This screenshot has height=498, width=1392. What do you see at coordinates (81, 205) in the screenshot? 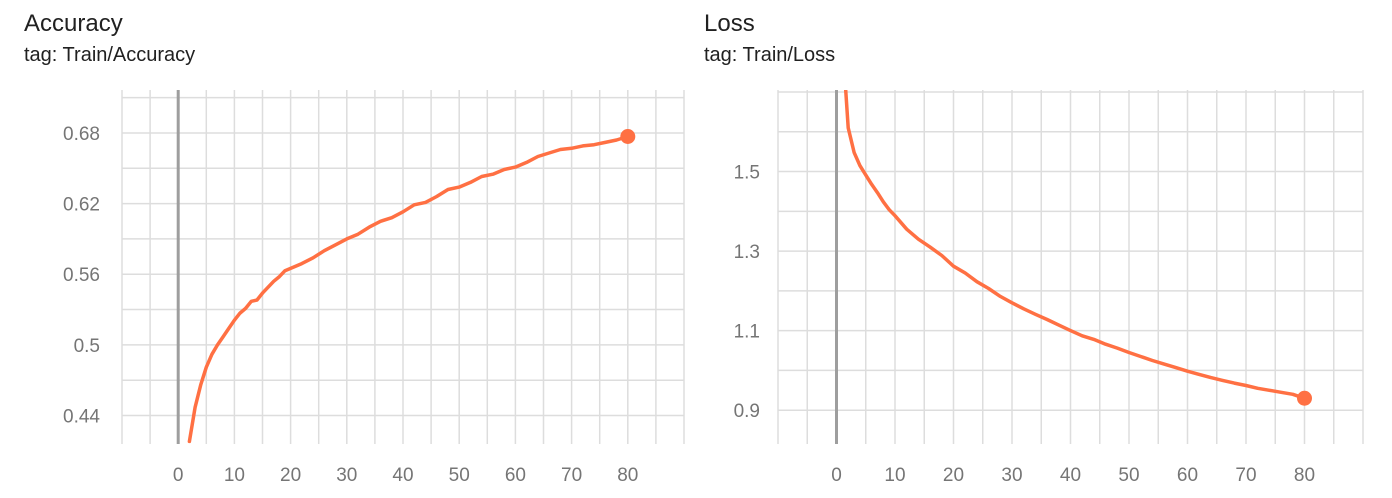
I see `y-tick-label: 0.62` at bounding box center [81, 205].